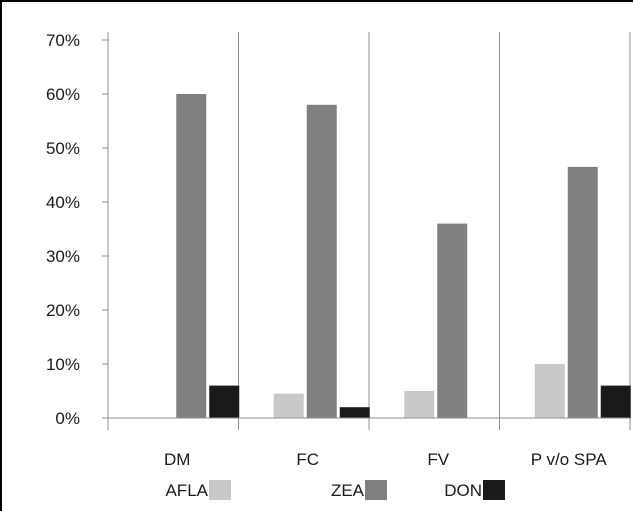 The image size is (633, 511). I want to click on x-category-label: DM, so click(177, 459).